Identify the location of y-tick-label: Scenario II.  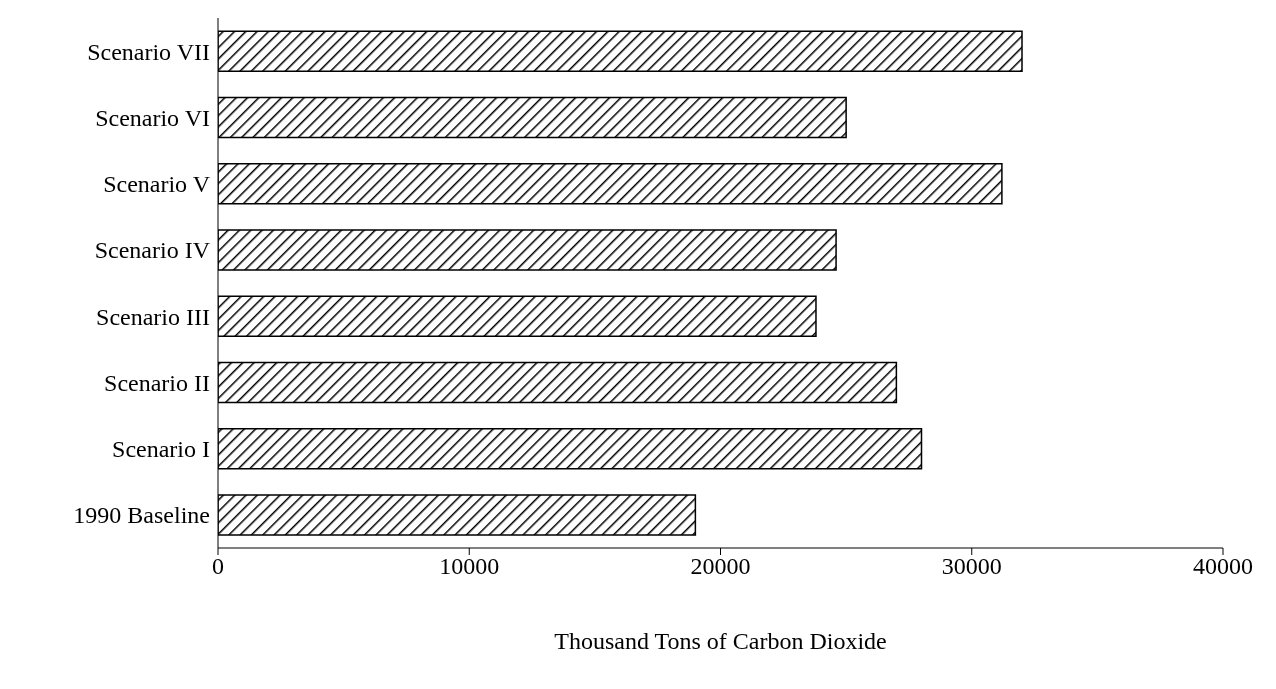
(157, 382).